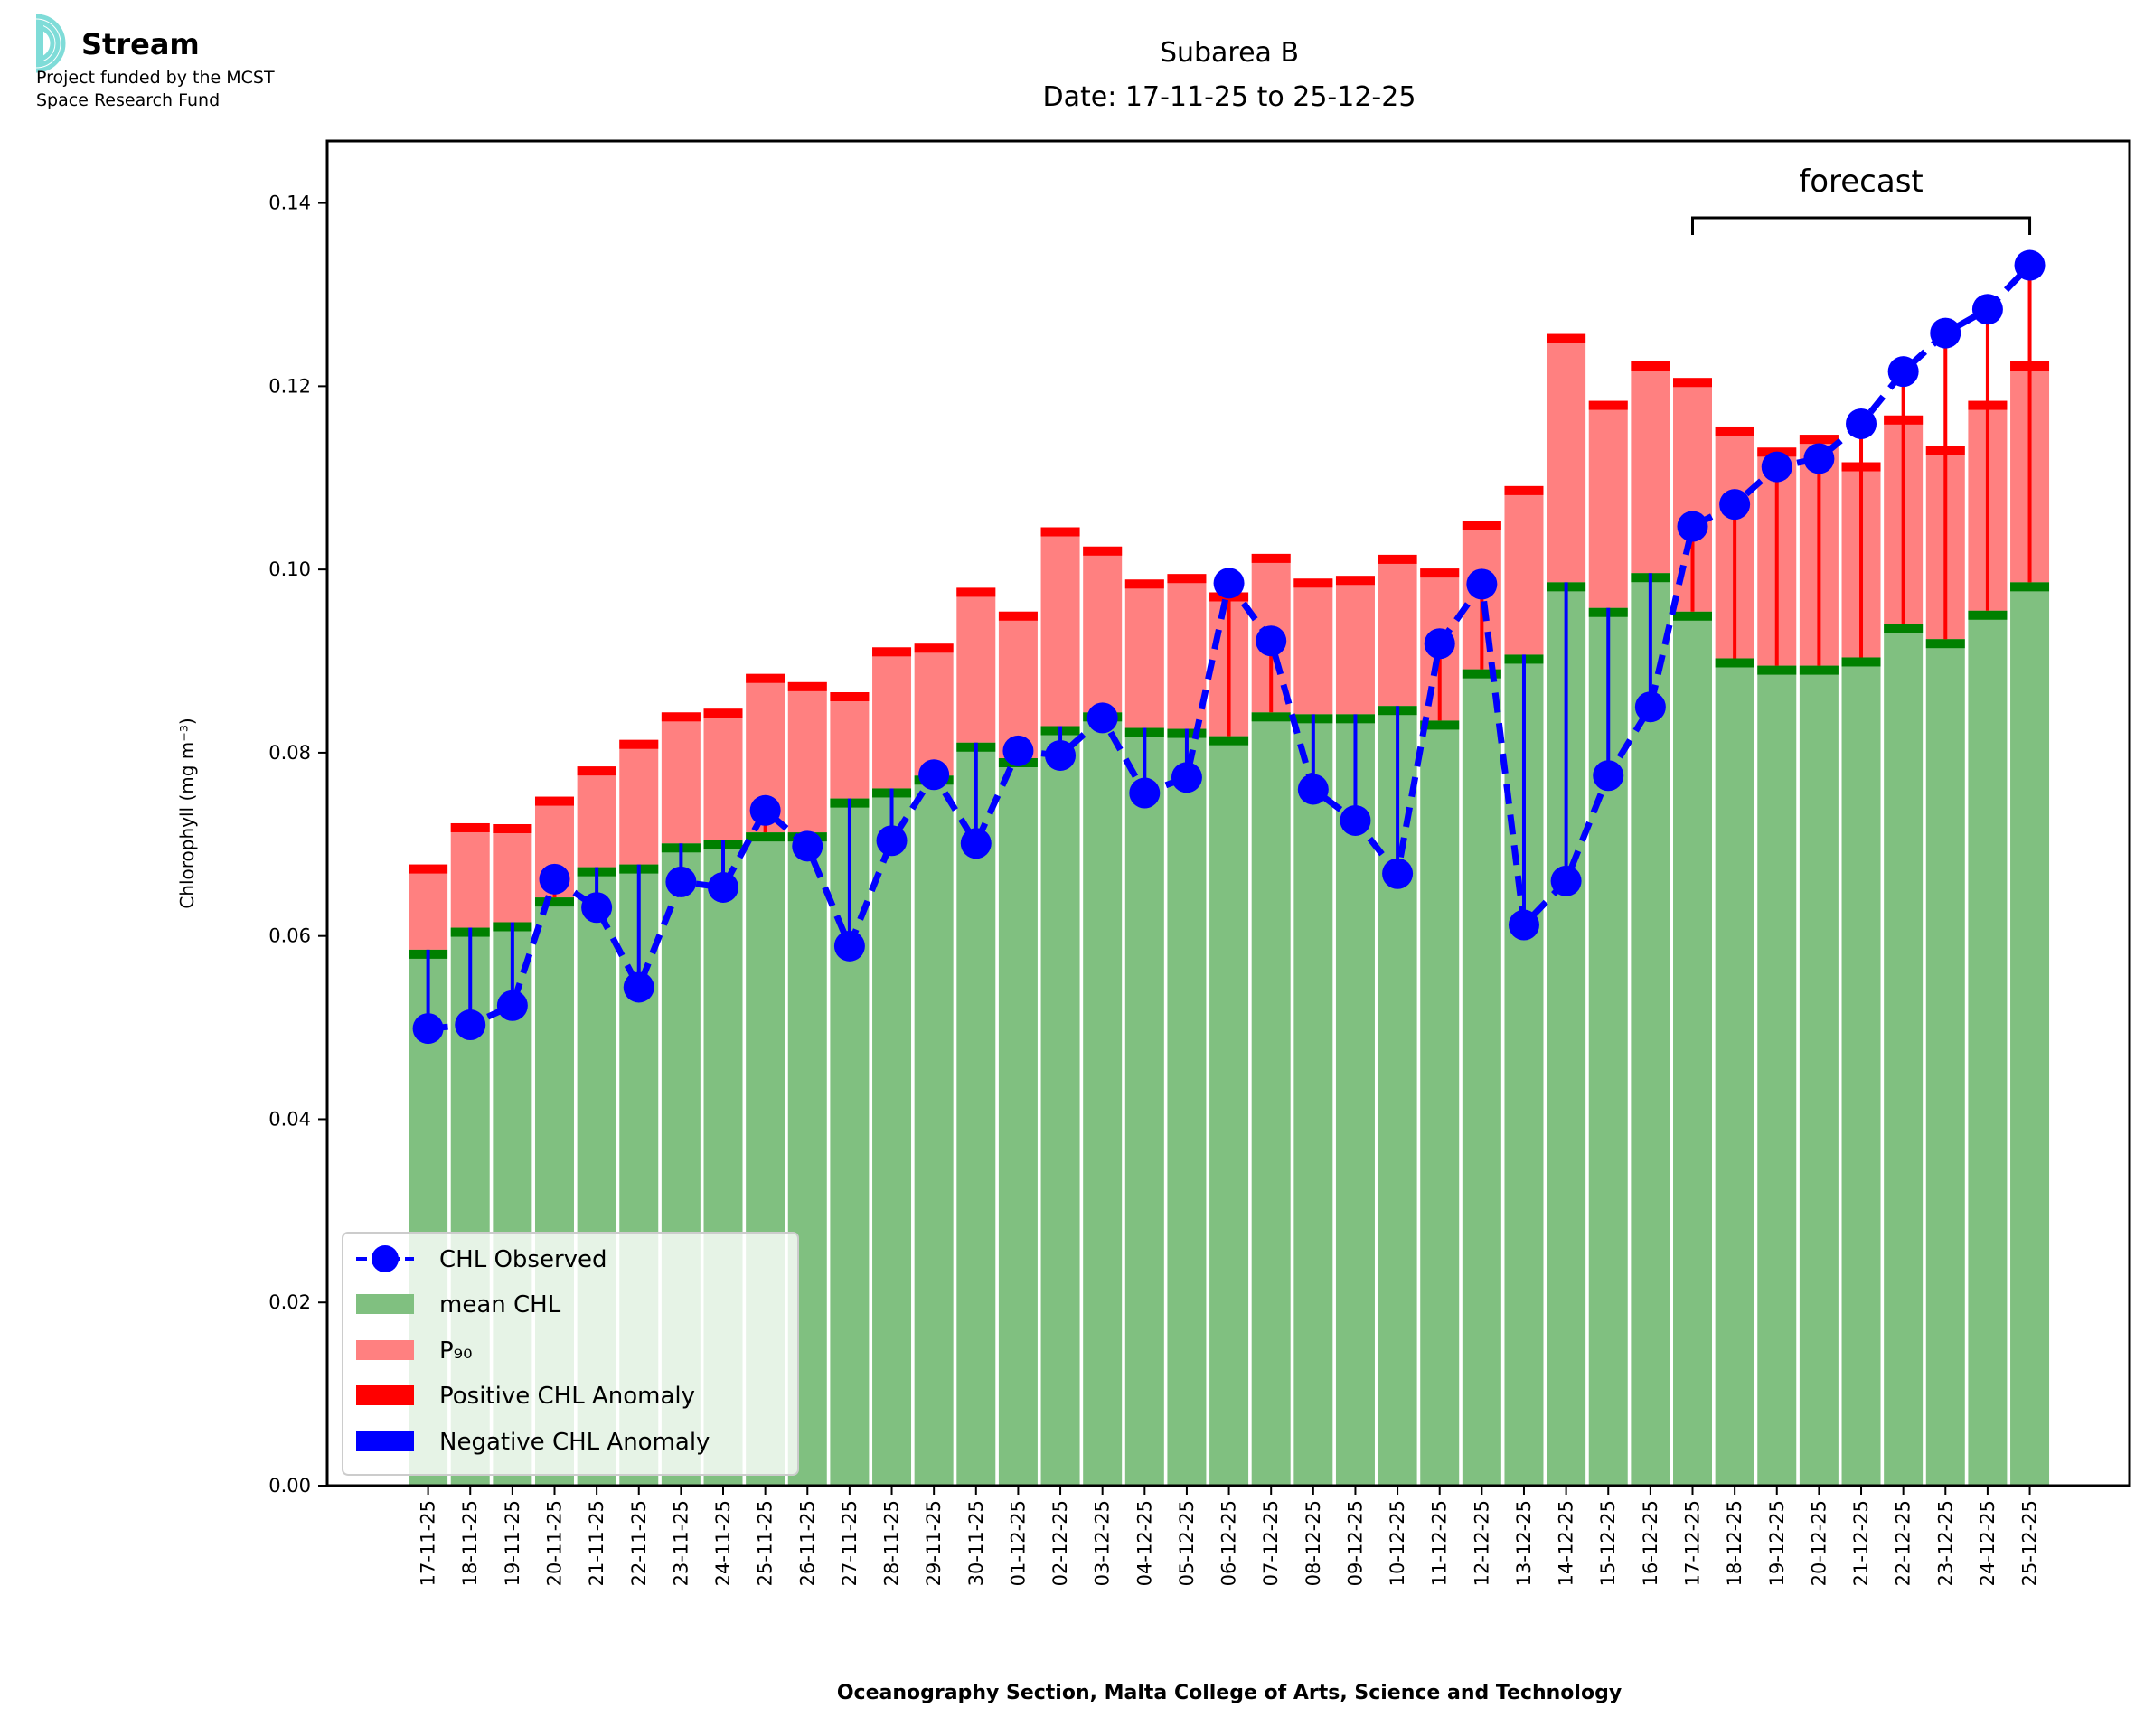 Image resolution: width=2154 pixels, height=1736 pixels. I want to click on x-tick-label: 05-12-25, so click(1187, 1543).